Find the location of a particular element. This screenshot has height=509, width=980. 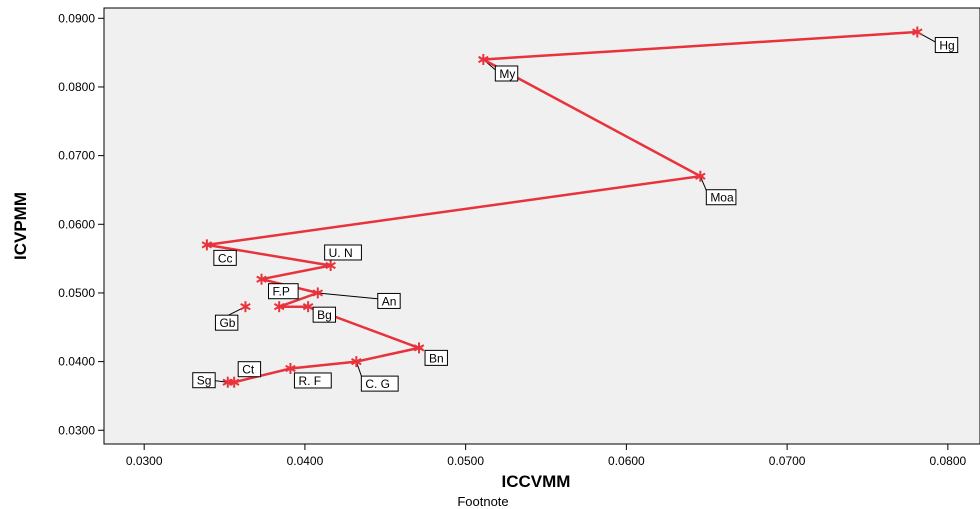

point-label: Bn is located at coordinates (436, 357).